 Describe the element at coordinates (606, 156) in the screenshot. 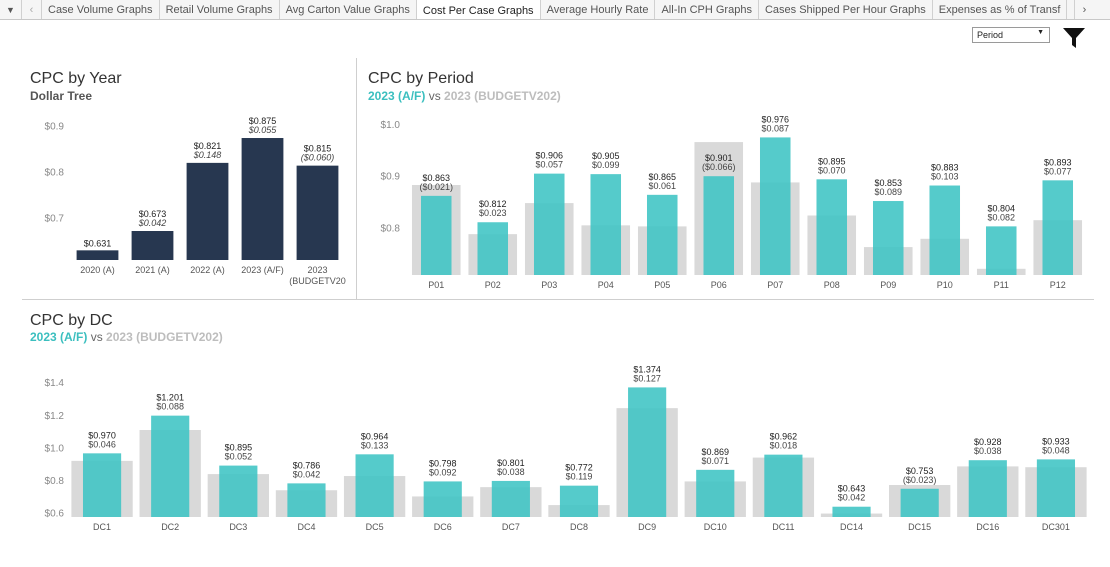

I see `value-label: $0.905` at that location.